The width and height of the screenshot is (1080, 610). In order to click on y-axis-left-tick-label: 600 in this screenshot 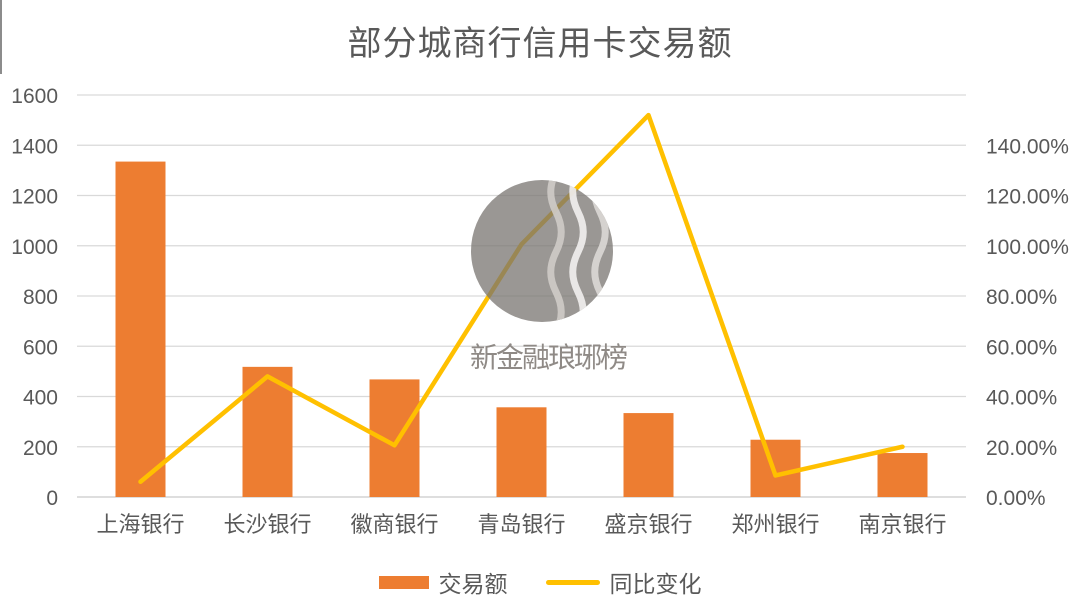, I will do `click(40, 347)`.